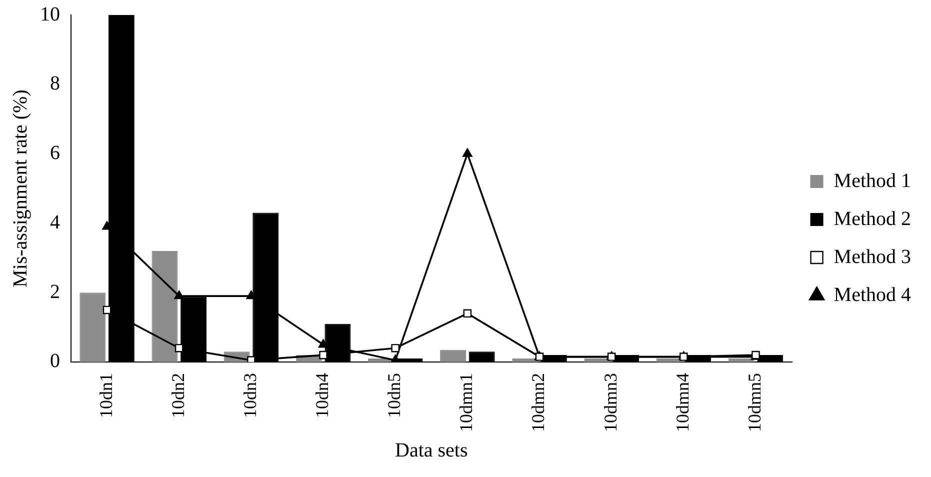 The image size is (931, 477). I want to click on legend-label: Method 3, so click(872, 257).